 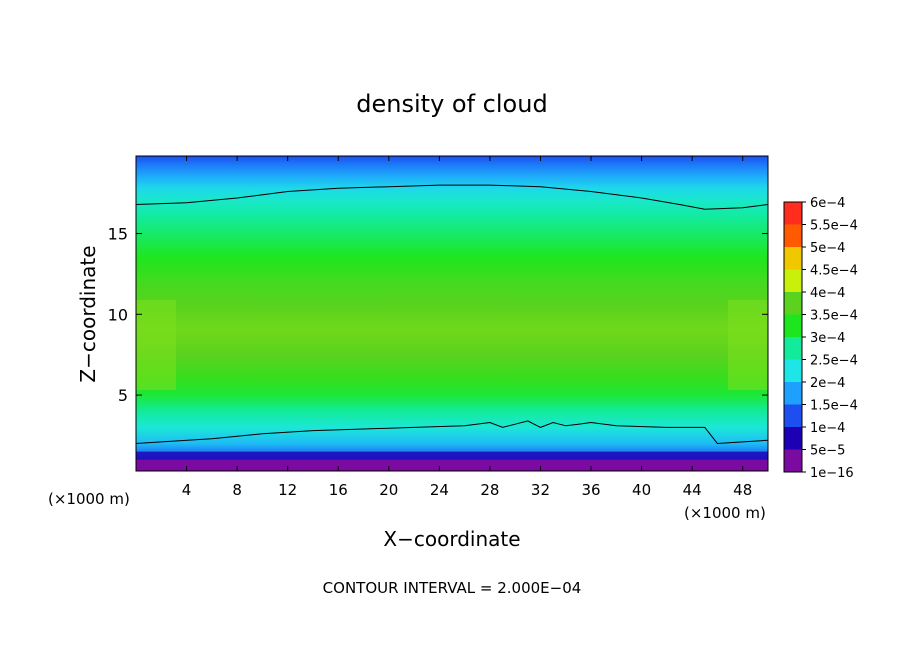 I want to click on y-tick-label: 10, so click(x=118, y=314).